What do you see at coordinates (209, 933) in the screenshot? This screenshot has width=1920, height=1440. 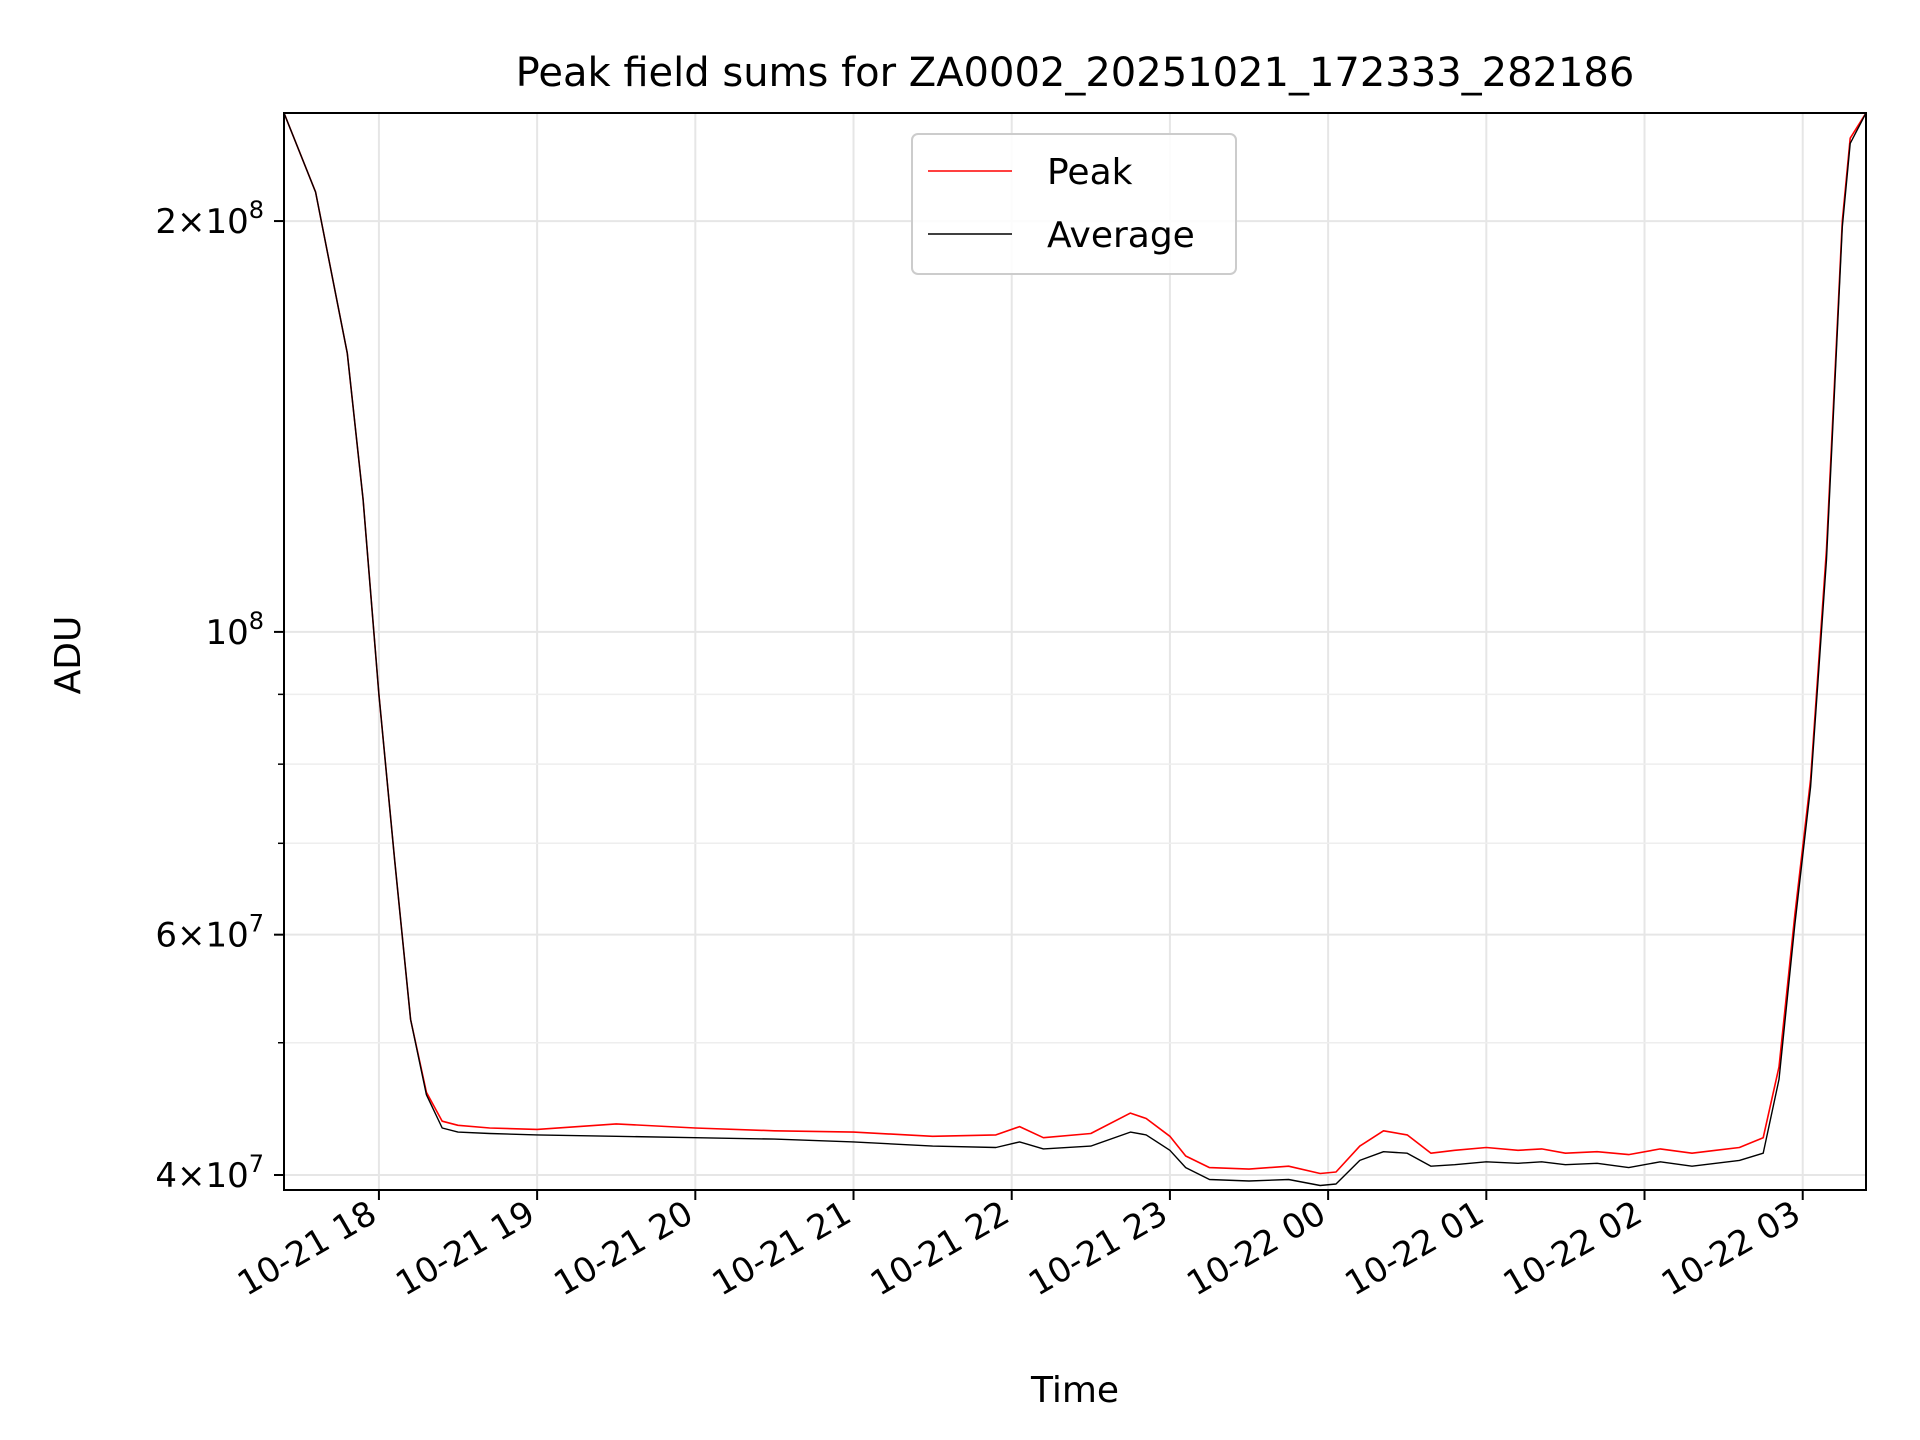 I see `y-tick-label: 6×107` at bounding box center [209, 933].